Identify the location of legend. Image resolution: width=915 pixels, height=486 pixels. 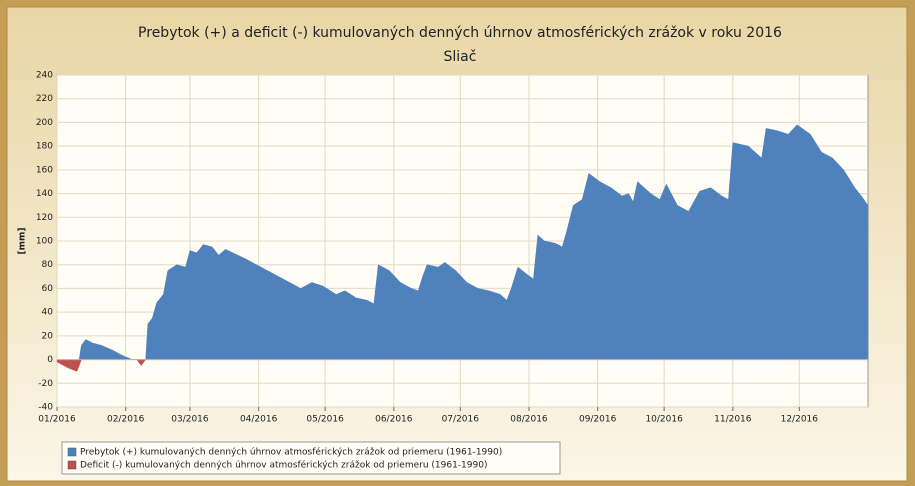
(311, 458).